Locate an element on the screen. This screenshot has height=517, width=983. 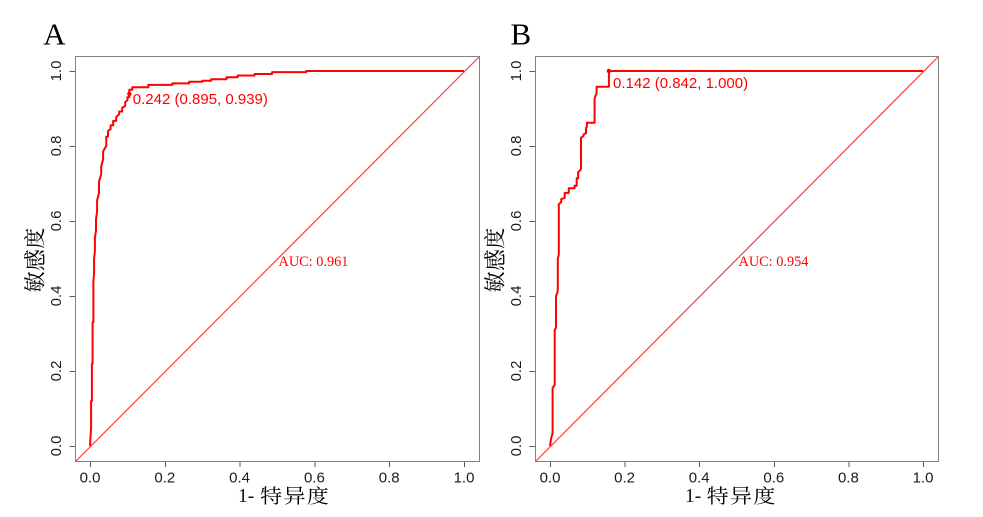
svg-text: AUC: 0.954 is located at coordinates (774, 262).